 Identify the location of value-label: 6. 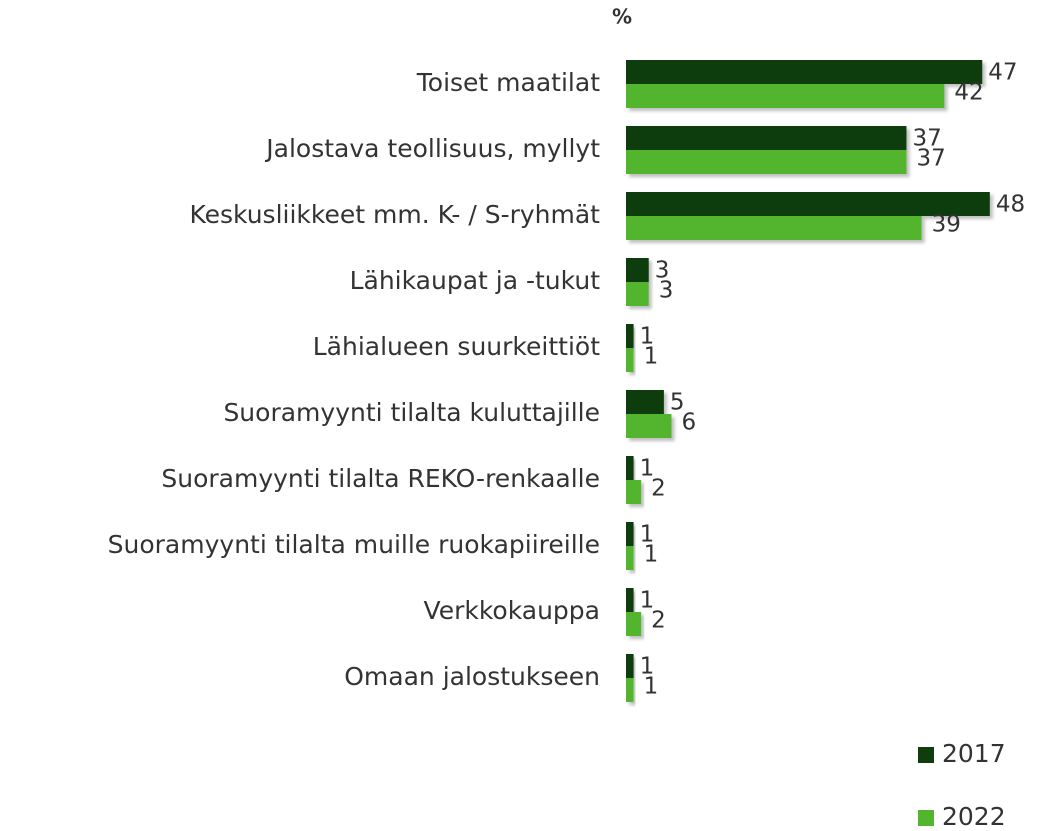
(688, 423).